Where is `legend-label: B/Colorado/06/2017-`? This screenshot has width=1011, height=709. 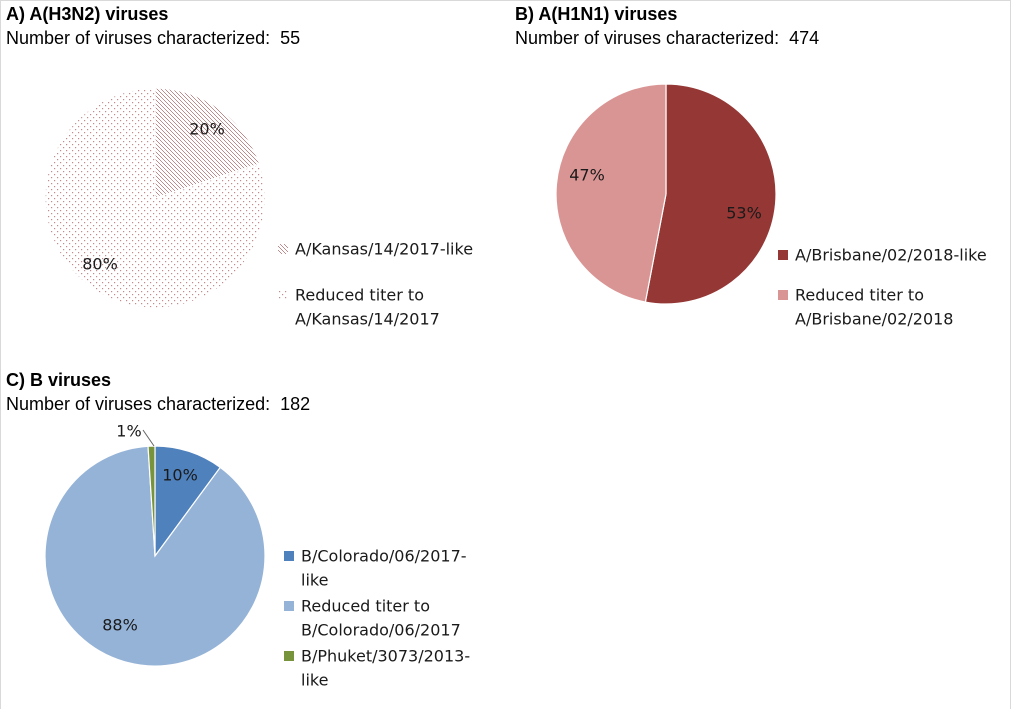 legend-label: B/Colorado/06/2017- is located at coordinates (384, 556).